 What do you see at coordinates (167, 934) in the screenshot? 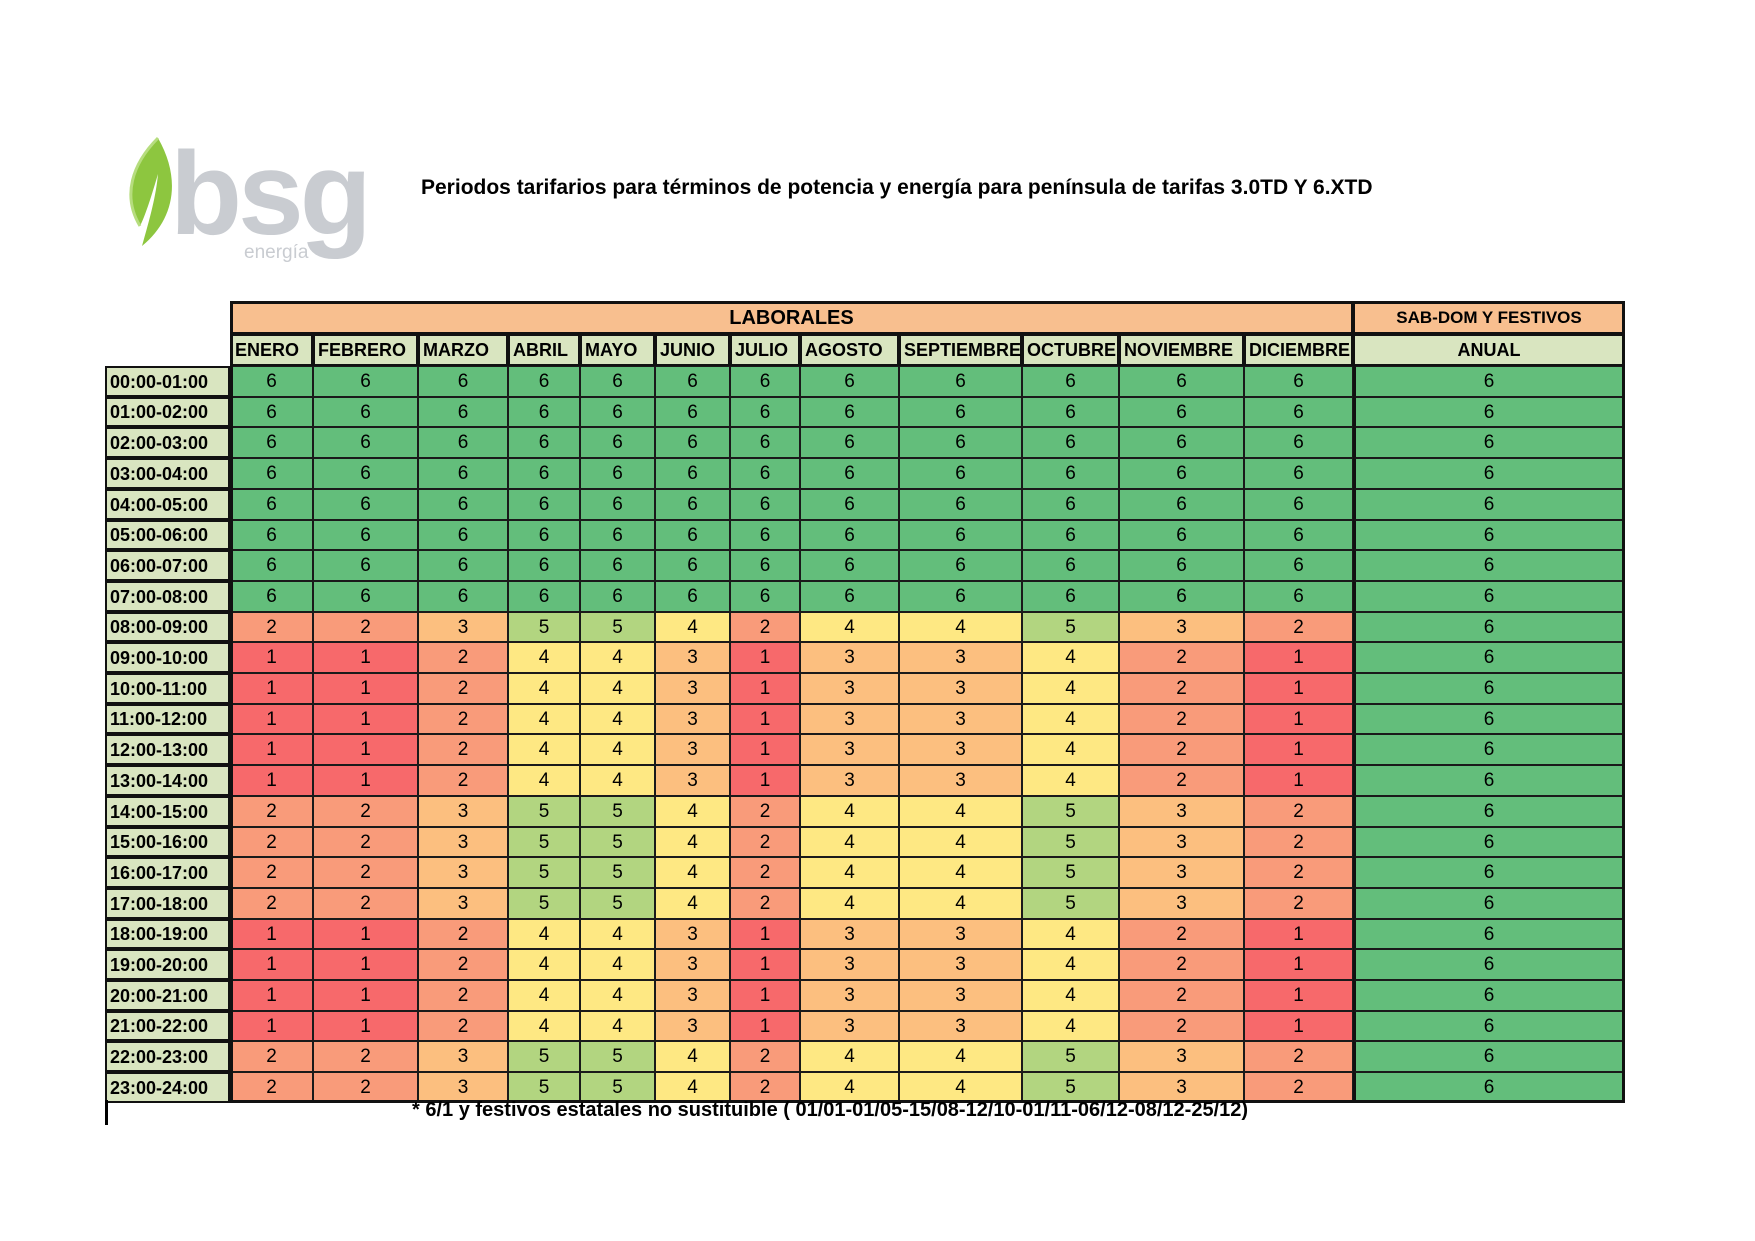
I see `hour-label: 18:00-19:00` at bounding box center [167, 934].